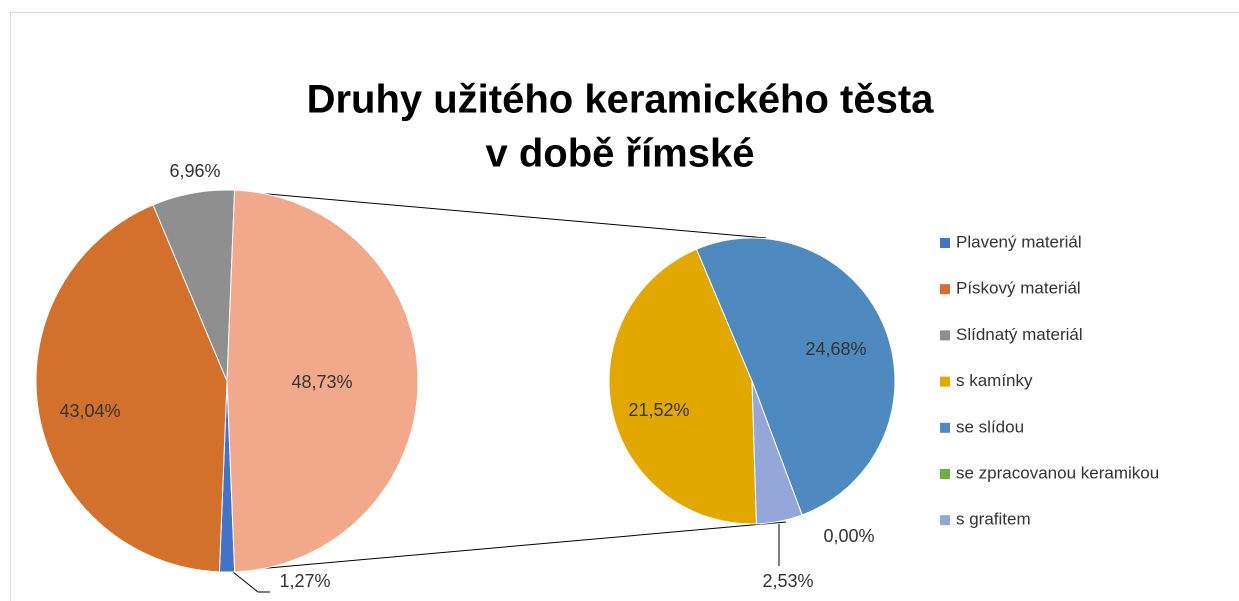 The height and width of the screenshot is (601, 1239). Describe the element at coordinates (1019, 241) in the screenshot. I see `legend-label: Plavený materiál` at that location.